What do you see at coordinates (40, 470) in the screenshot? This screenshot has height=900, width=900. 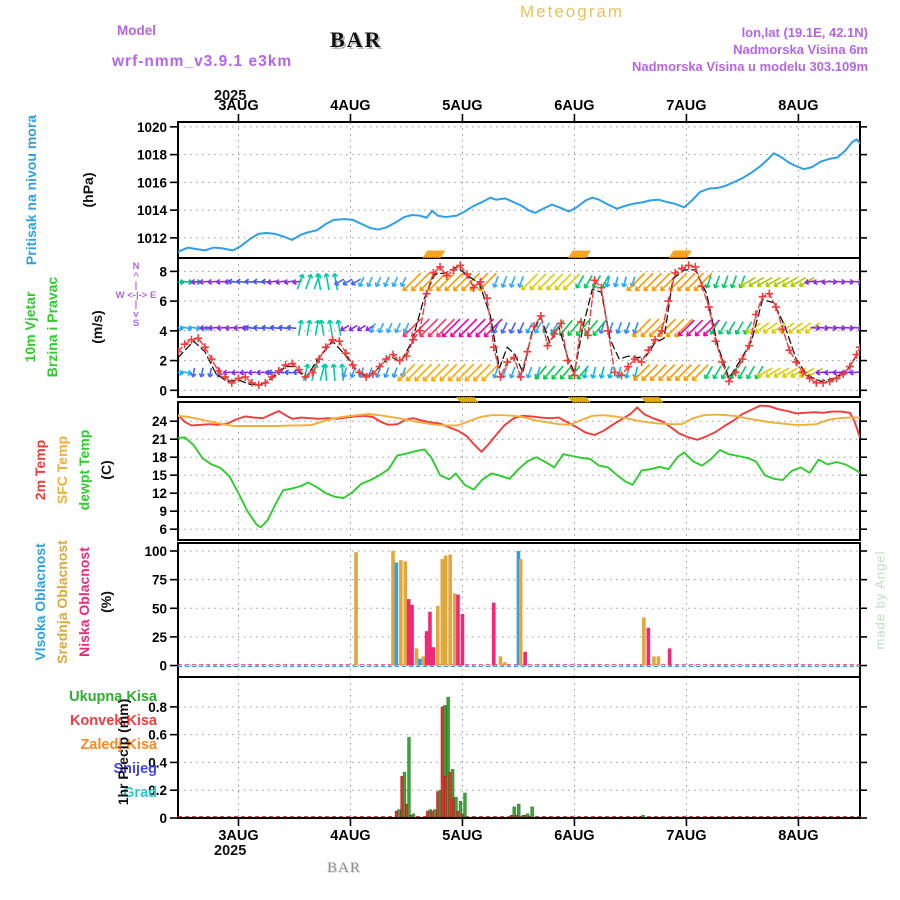 I see `legend-2m-temp: 2m Temp` at bounding box center [40, 470].